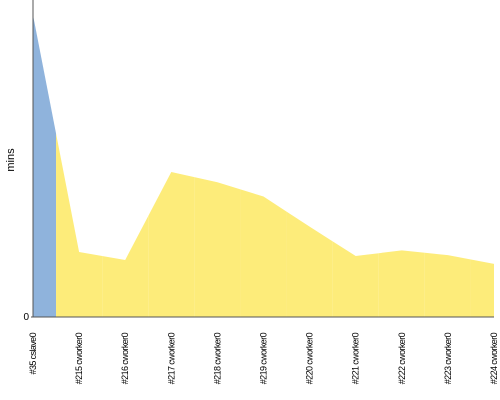  Describe the element at coordinates (217, 358) in the screenshot. I see `x-tick-label: #218 cworker0` at that location.